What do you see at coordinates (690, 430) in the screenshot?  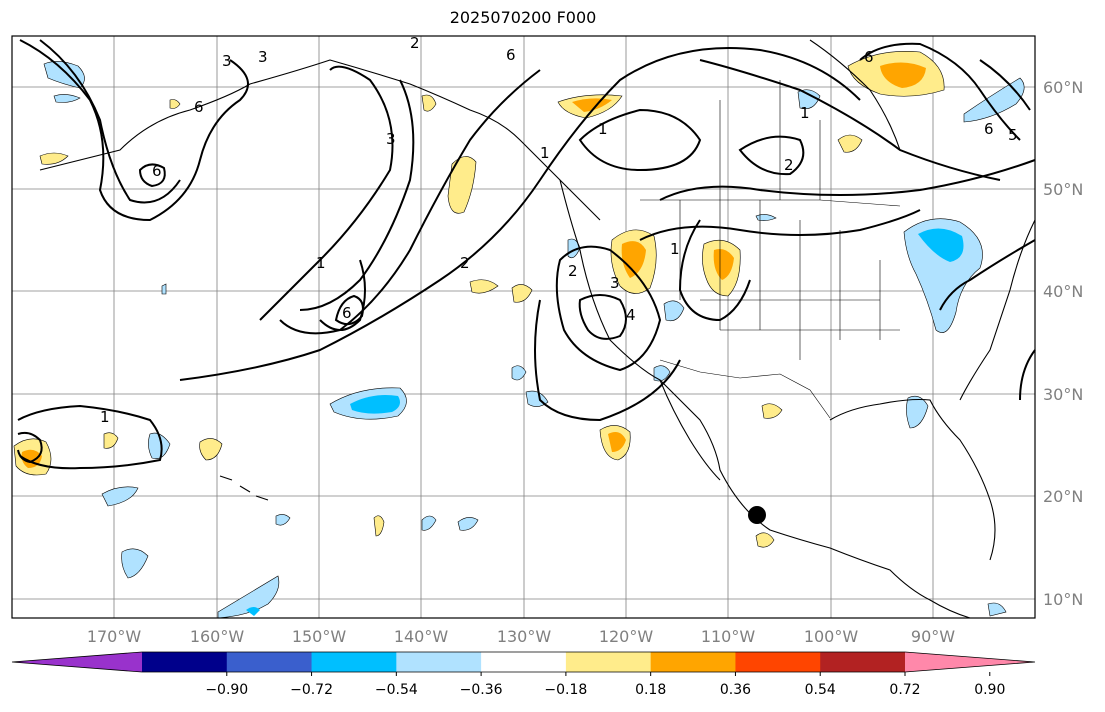 I see `baja-peninsula` at bounding box center [690, 430].